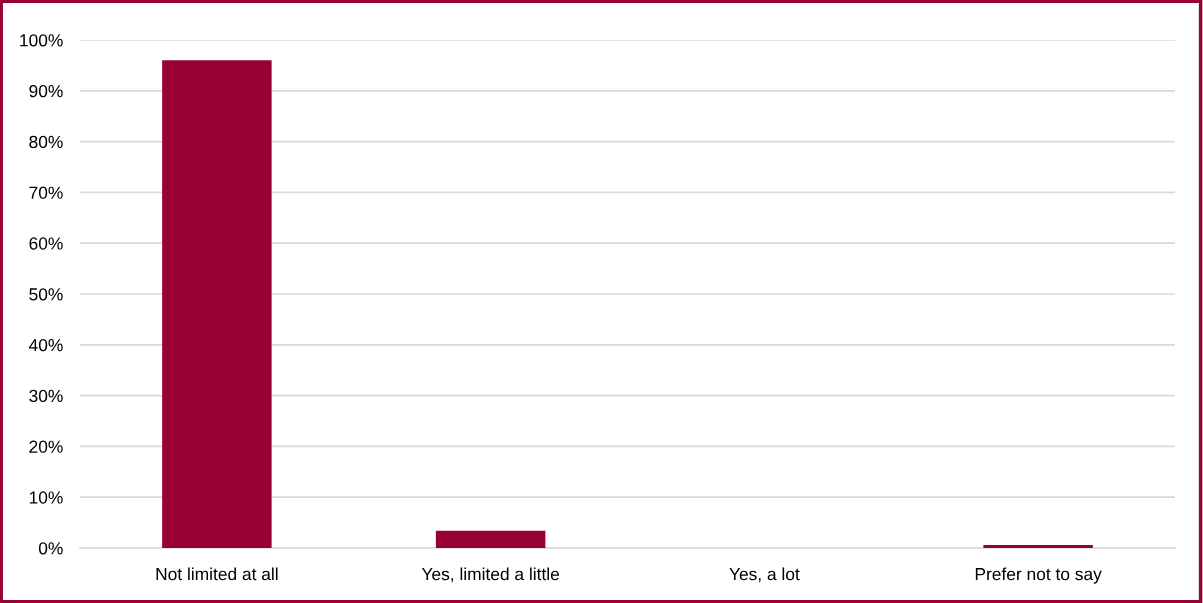  What do you see at coordinates (46, 497) in the screenshot?
I see `y-tick-label: 10%` at bounding box center [46, 497].